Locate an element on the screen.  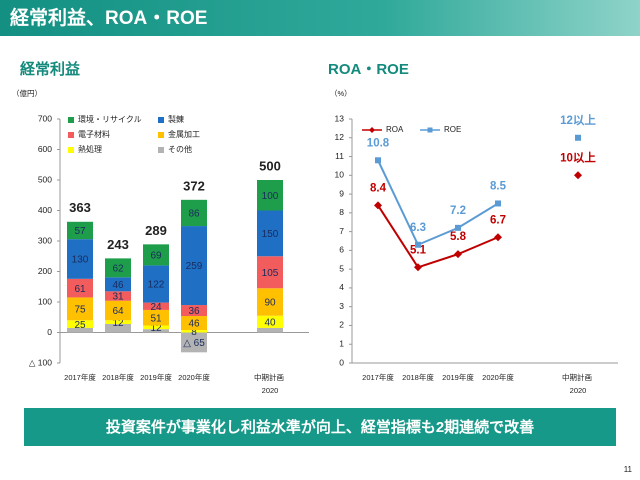
data-label: 8 is located at coordinates (194, 332).